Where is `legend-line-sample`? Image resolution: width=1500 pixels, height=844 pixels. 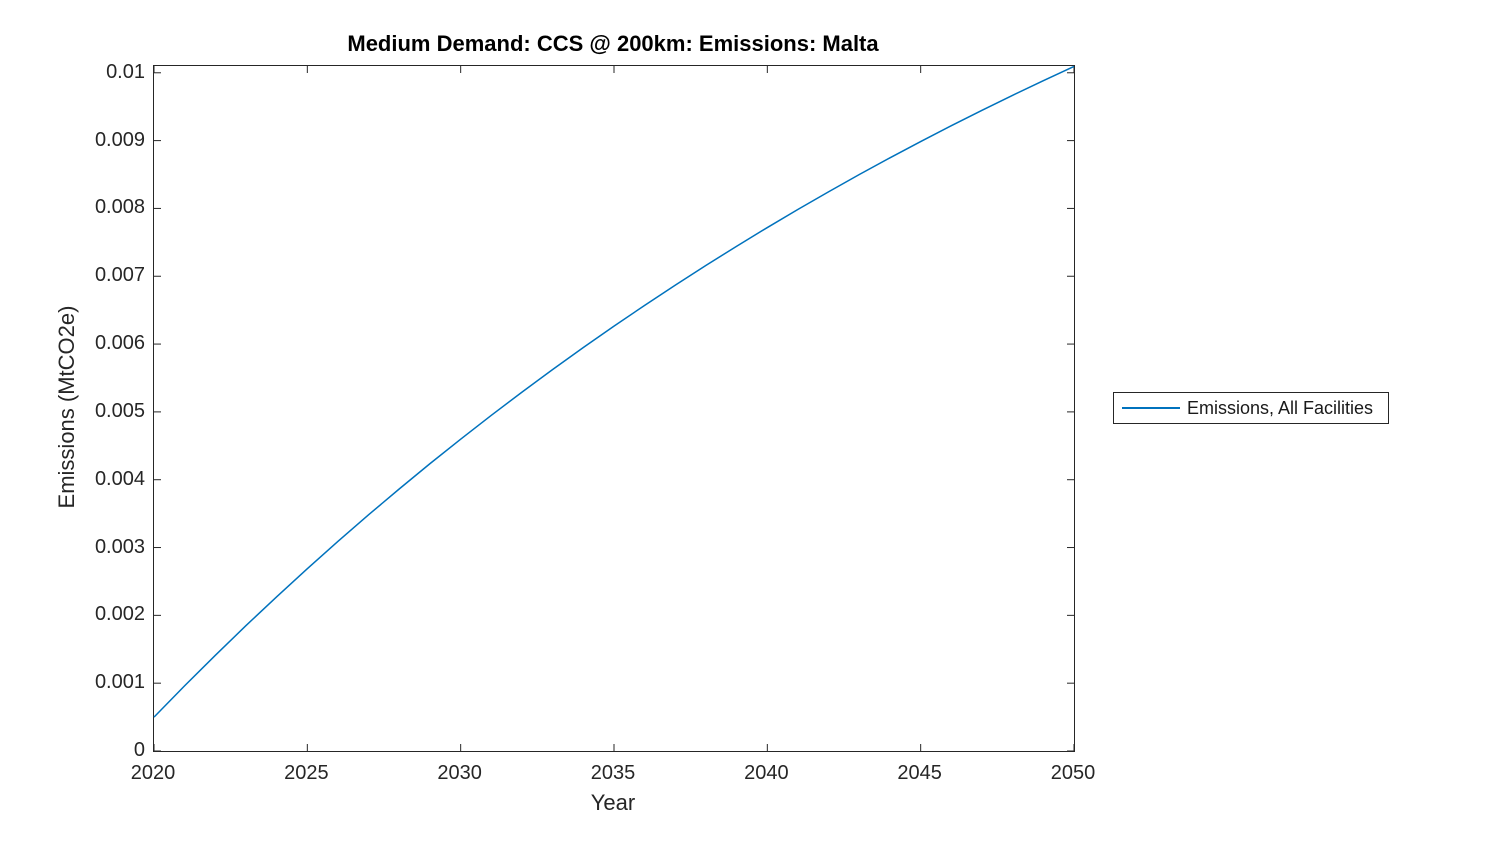
legend-line-sample is located at coordinates (1151, 408).